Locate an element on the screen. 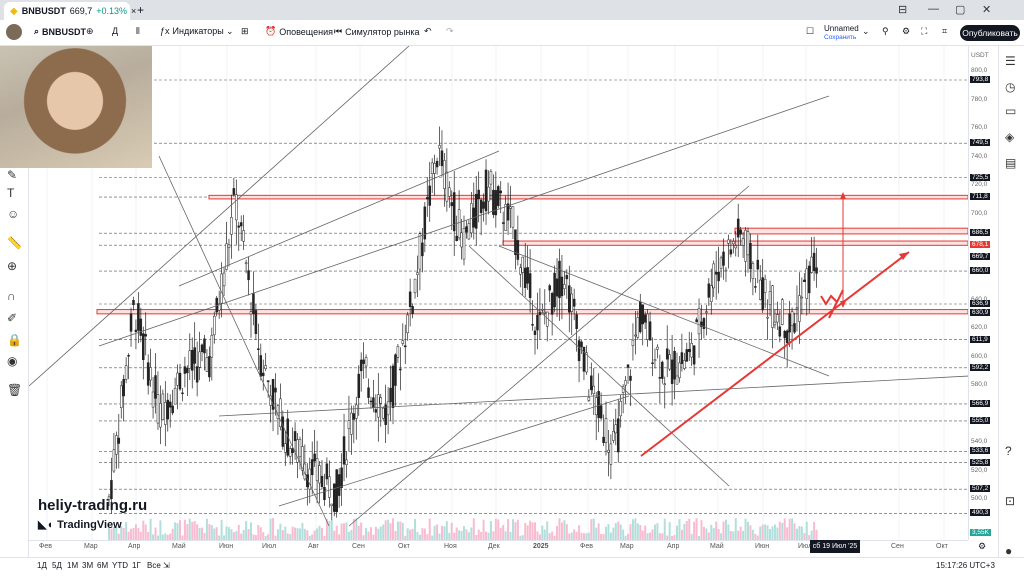  clock: 15:17:26 UTC+3 is located at coordinates (965, 565).